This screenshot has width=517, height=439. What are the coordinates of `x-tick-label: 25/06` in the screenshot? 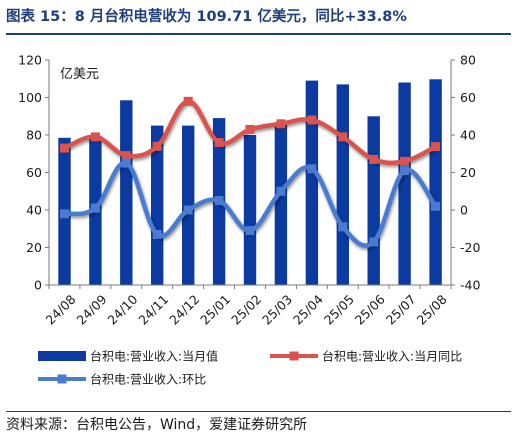 It's located at (370, 310).